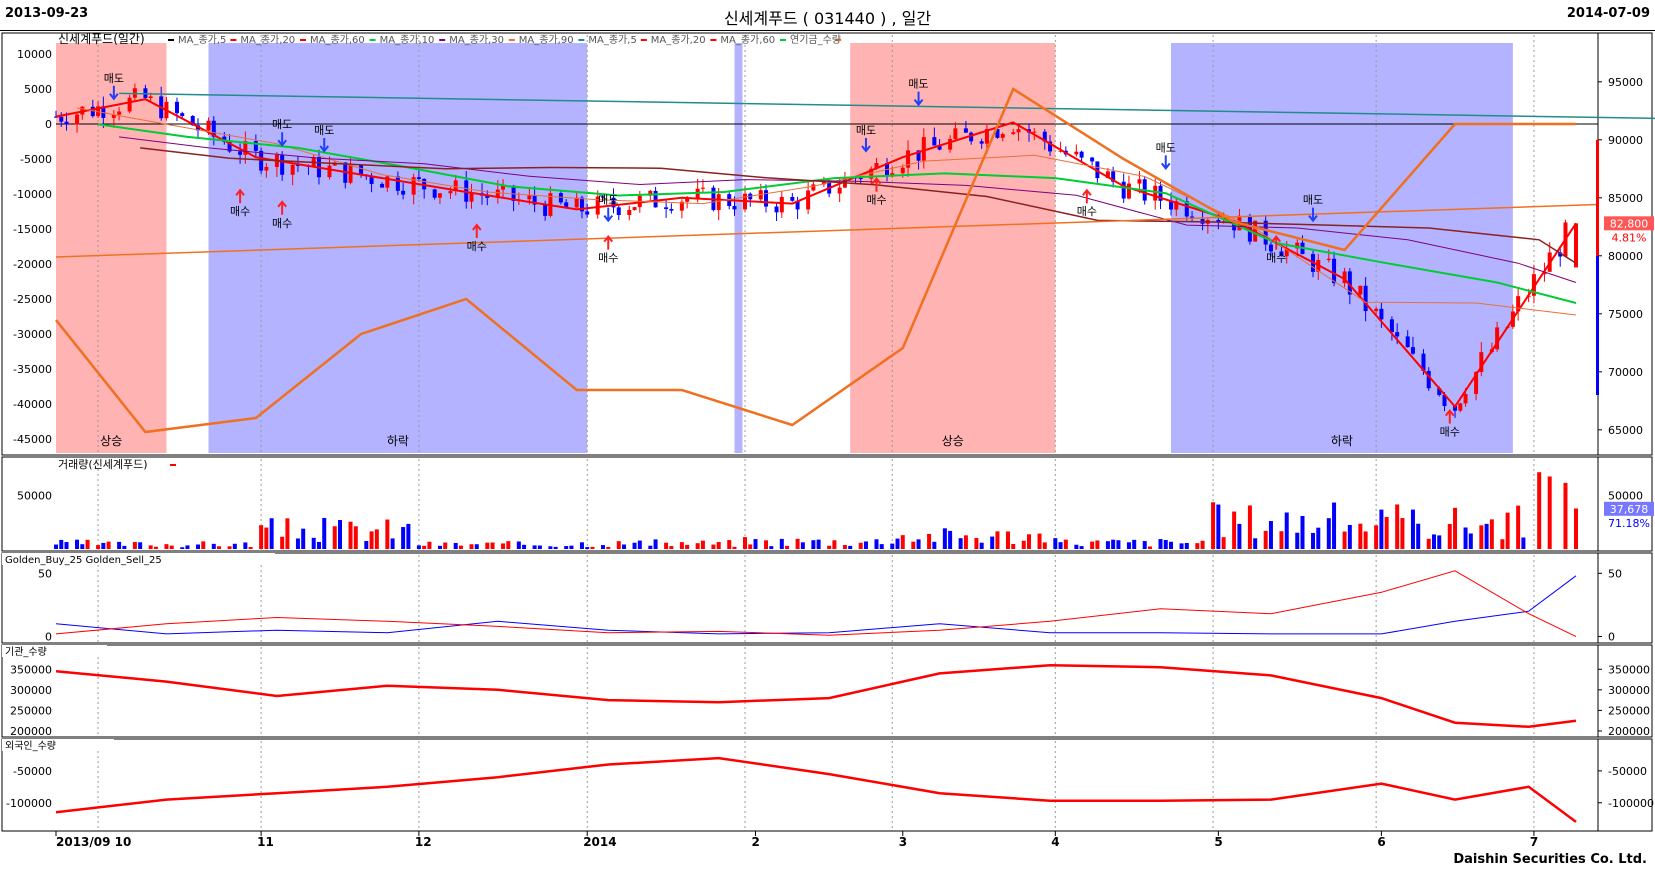 This screenshot has height=871, width=1655. What do you see at coordinates (31, 710) in the screenshot?
I see `institution-left-tick-2: 250000` at bounding box center [31, 710].